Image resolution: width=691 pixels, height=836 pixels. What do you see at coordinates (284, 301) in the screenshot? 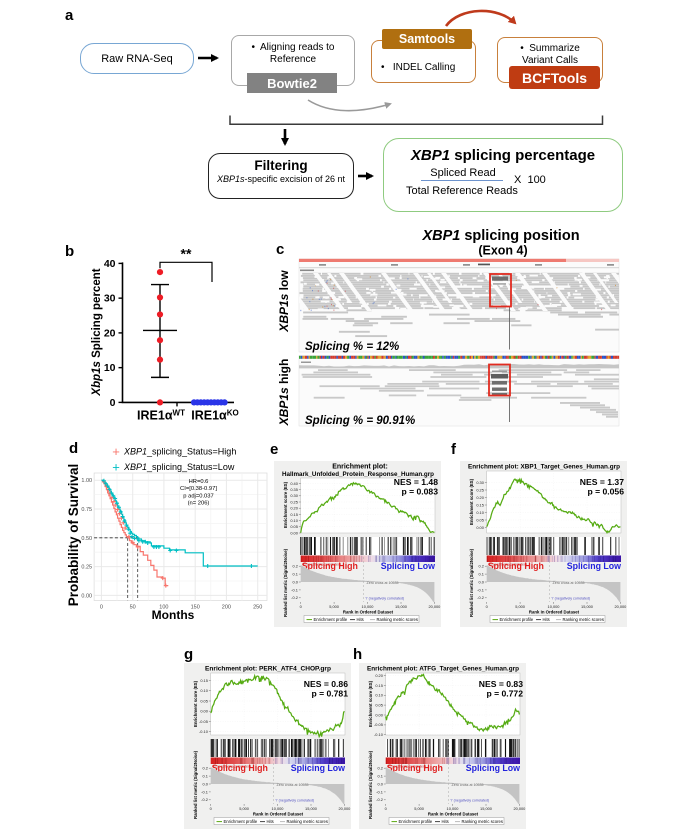
I see `svg-text: XBP1s low` at bounding box center [284, 301].